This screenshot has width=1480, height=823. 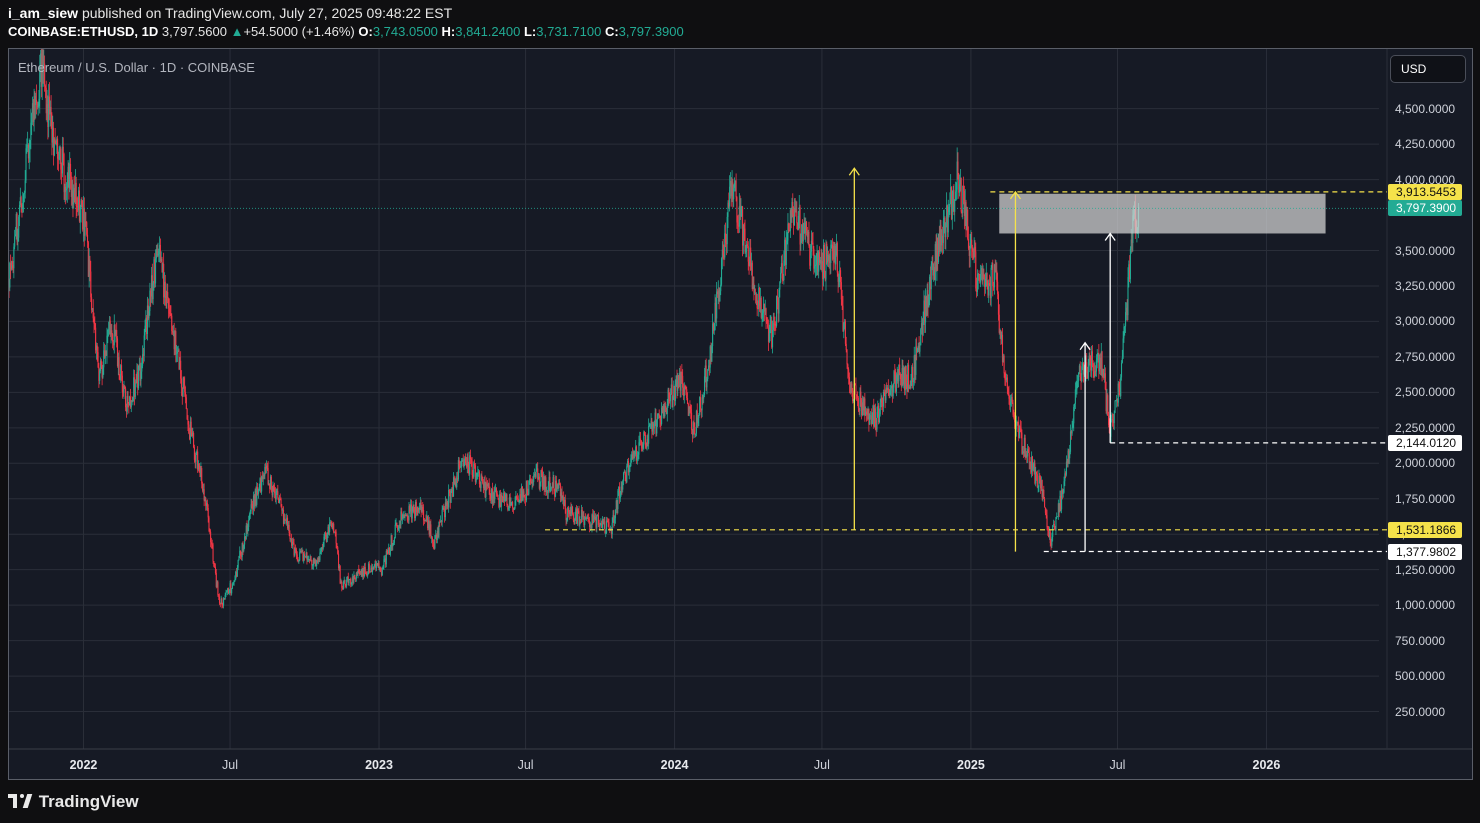 I want to click on currency-button: USD, so click(x=1428, y=69).